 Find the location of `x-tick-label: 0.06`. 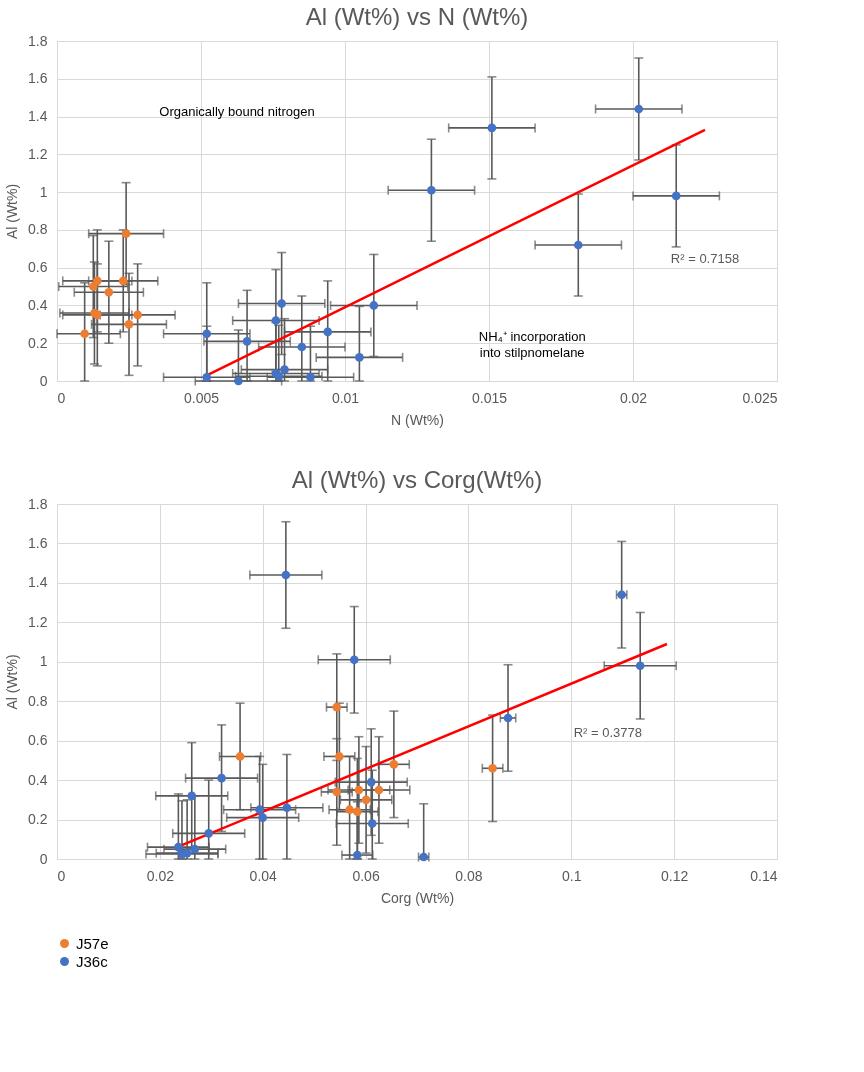

x-tick-label: 0.06 is located at coordinates (366, 875).